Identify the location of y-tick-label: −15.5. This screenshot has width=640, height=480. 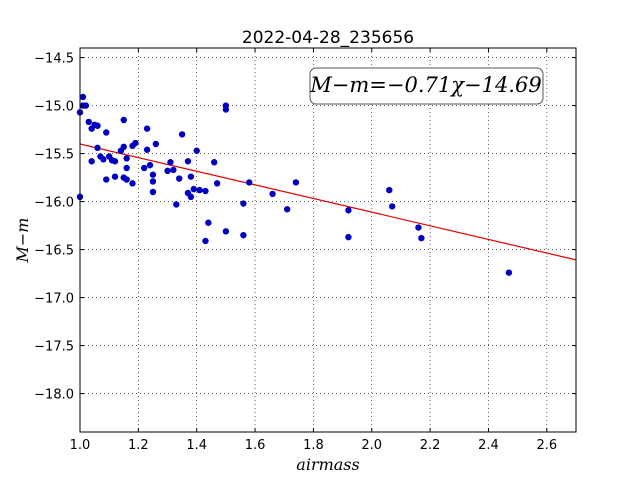
(54, 155).